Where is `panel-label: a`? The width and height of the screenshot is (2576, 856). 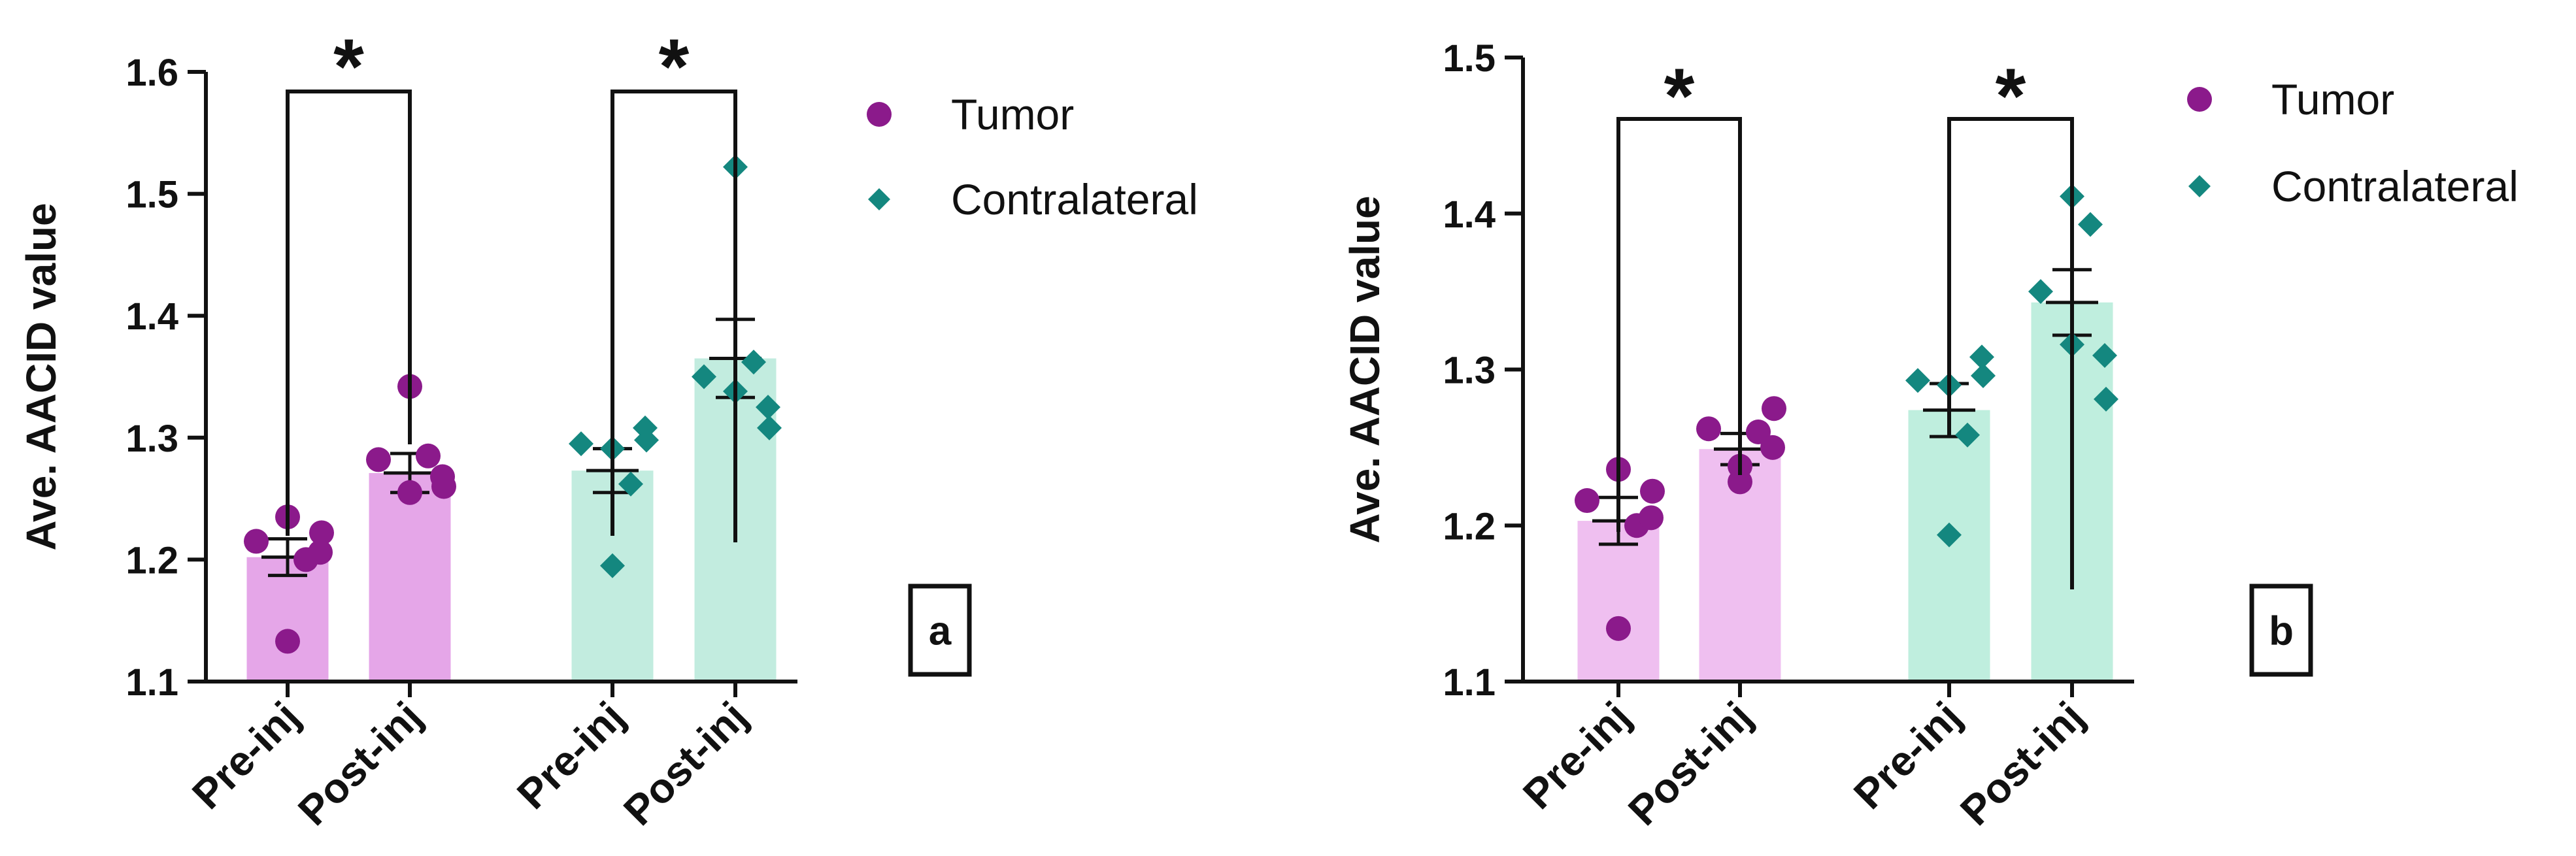
panel-label: a is located at coordinates (941, 631).